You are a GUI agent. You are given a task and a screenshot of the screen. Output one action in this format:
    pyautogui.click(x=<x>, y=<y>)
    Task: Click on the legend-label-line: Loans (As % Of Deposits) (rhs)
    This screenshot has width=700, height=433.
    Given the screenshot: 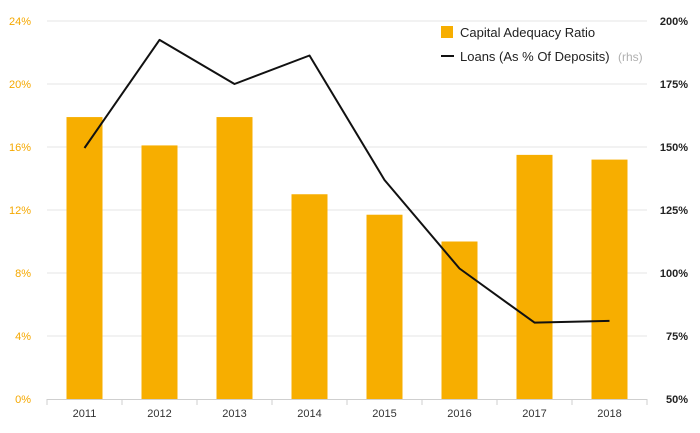 What is the action you would take?
    pyautogui.click(x=551, y=56)
    